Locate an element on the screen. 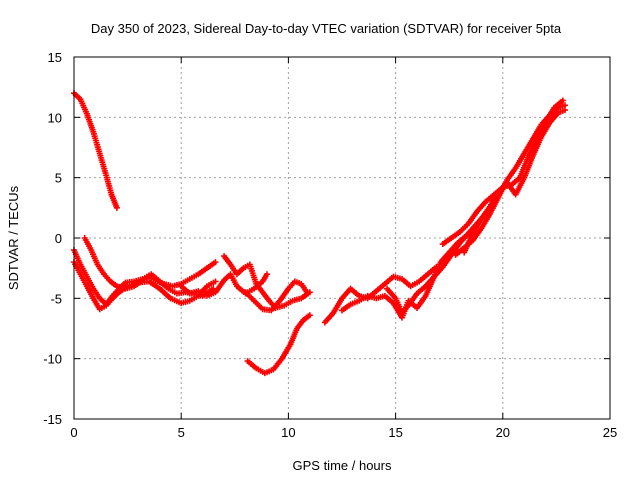 Image resolution: width=640 pixels, height=480 pixels. x-tick-label: 25 is located at coordinates (610, 432).